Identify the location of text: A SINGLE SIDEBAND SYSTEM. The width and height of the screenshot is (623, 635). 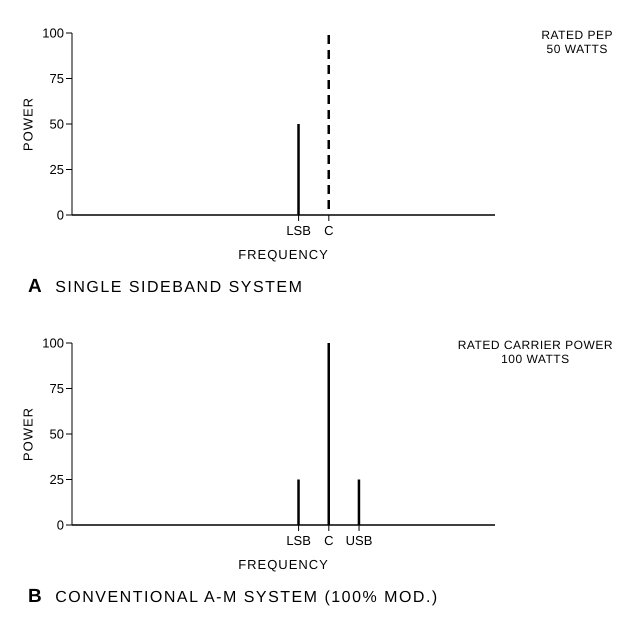
(166, 287).